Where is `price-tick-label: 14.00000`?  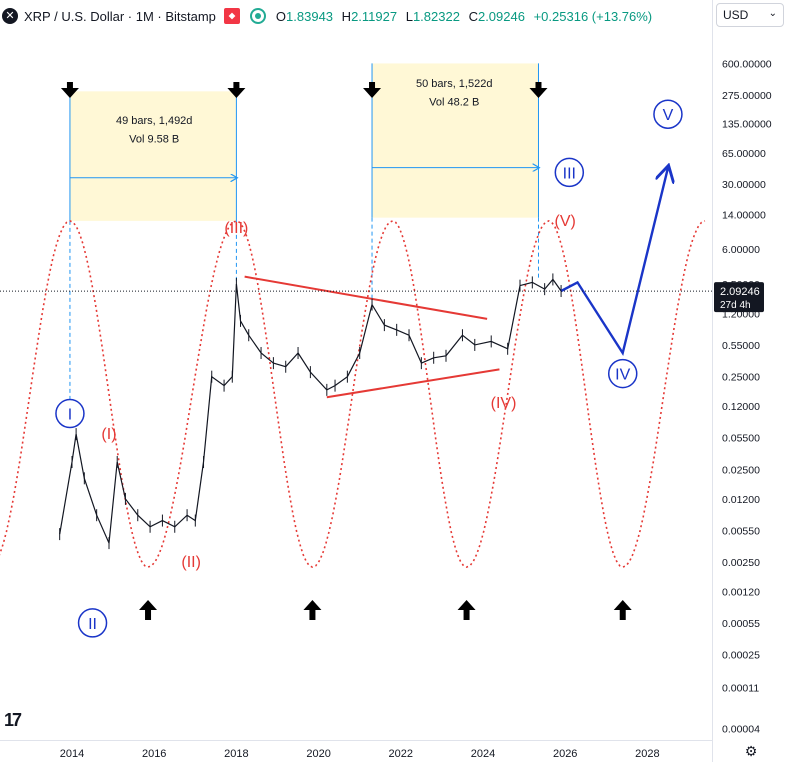
price-tick-label: 14.00000 is located at coordinates (744, 216).